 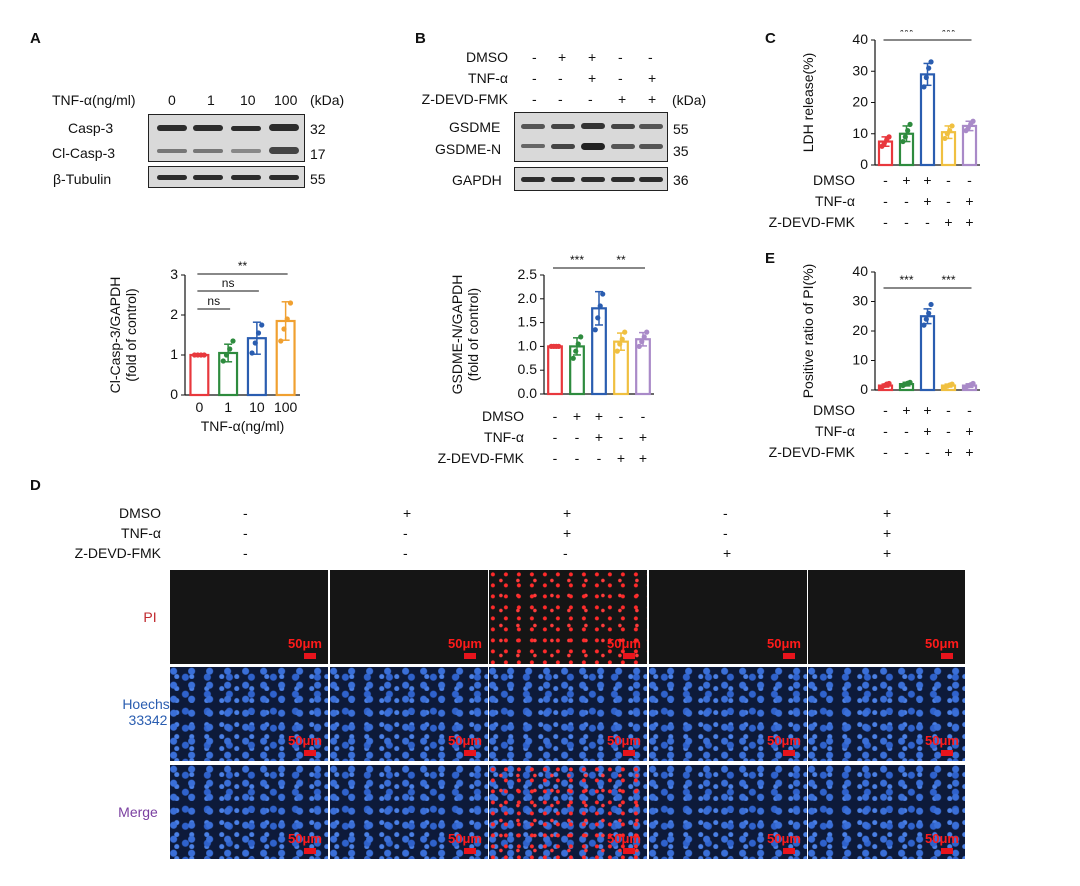 What do you see at coordinates (488, 78) in the screenshot?
I see `treatment-row-label: TNF-α` at bounding box center [488, 78].